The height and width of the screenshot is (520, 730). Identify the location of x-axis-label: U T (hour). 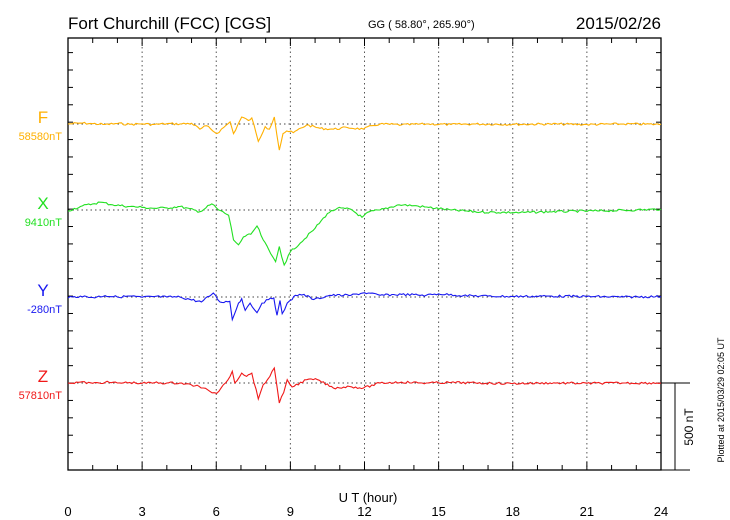
(368, 497).